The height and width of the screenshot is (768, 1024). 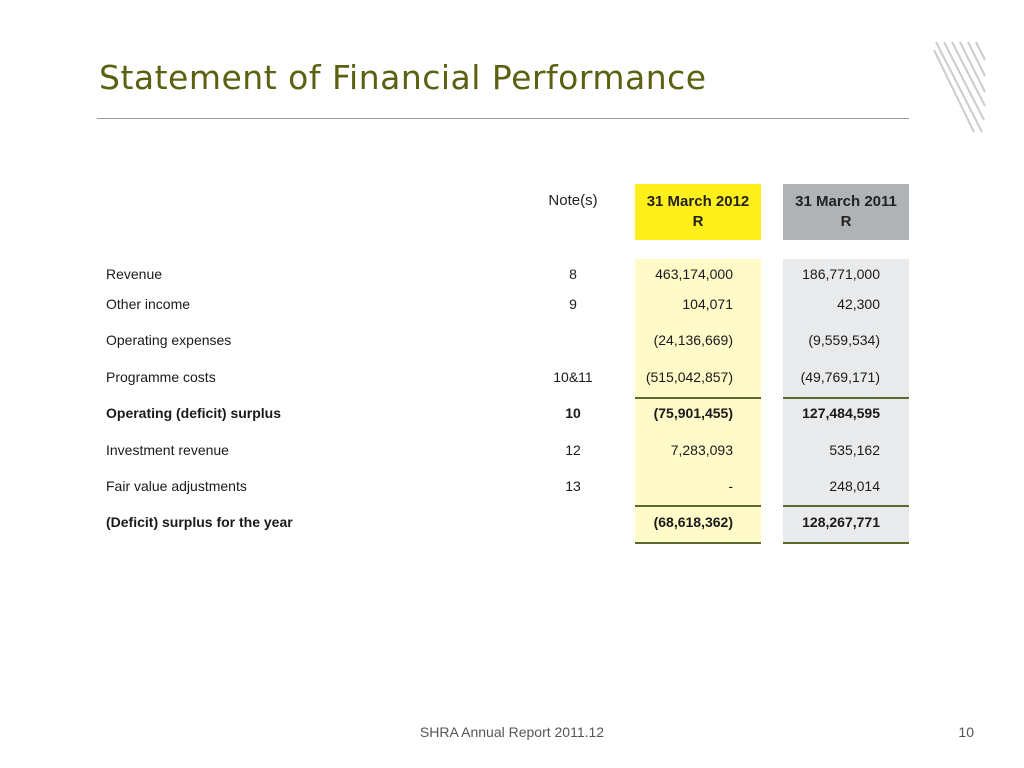 I want to click on total-rule-bottom-2011, so click(x=846, y=543).